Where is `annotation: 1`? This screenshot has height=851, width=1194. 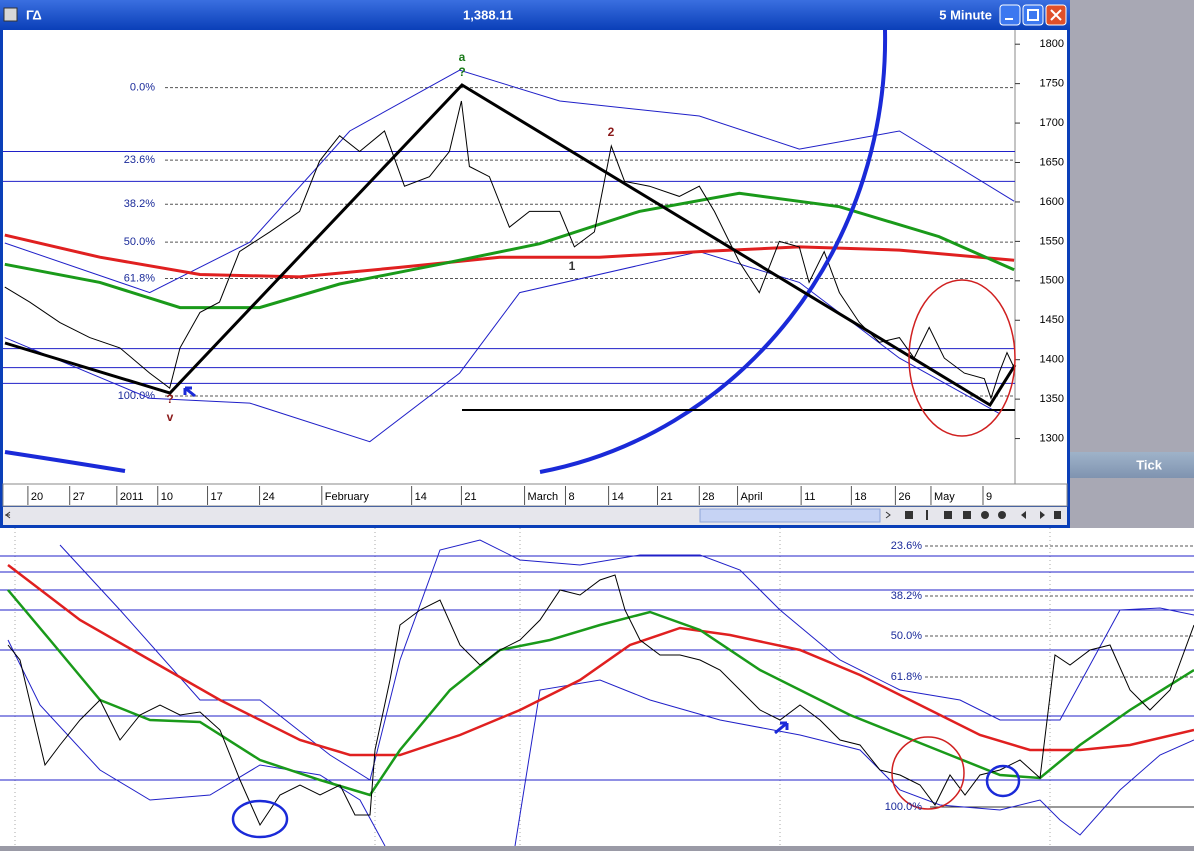 annotation: 1 is located at coordinates (572, 266).